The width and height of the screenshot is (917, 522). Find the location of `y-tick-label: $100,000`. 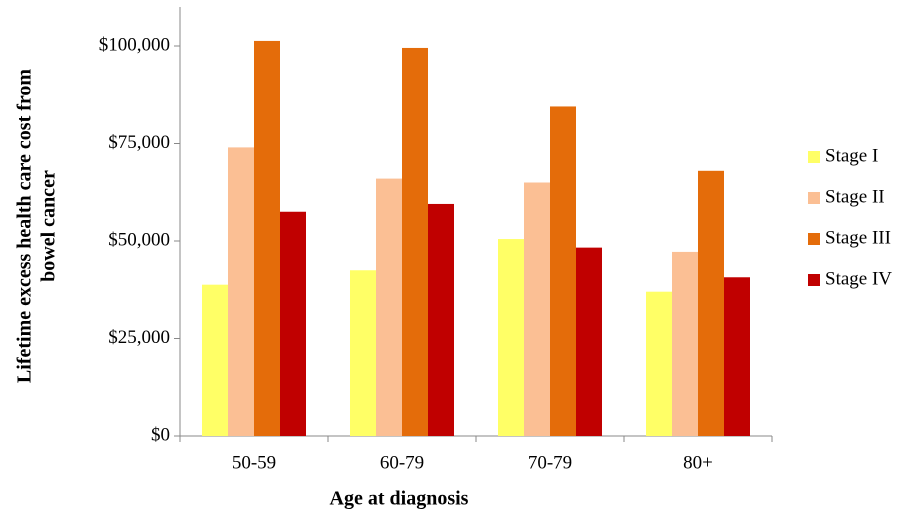

y-tick-label: $100,000 is located at coordinates (134, 44).